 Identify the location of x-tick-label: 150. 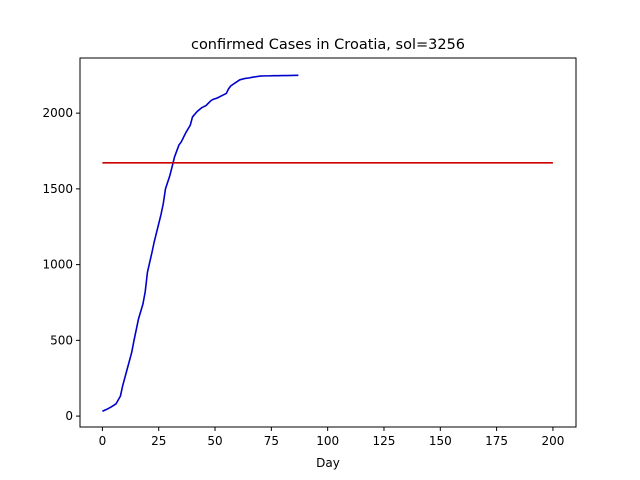
(440, 441).